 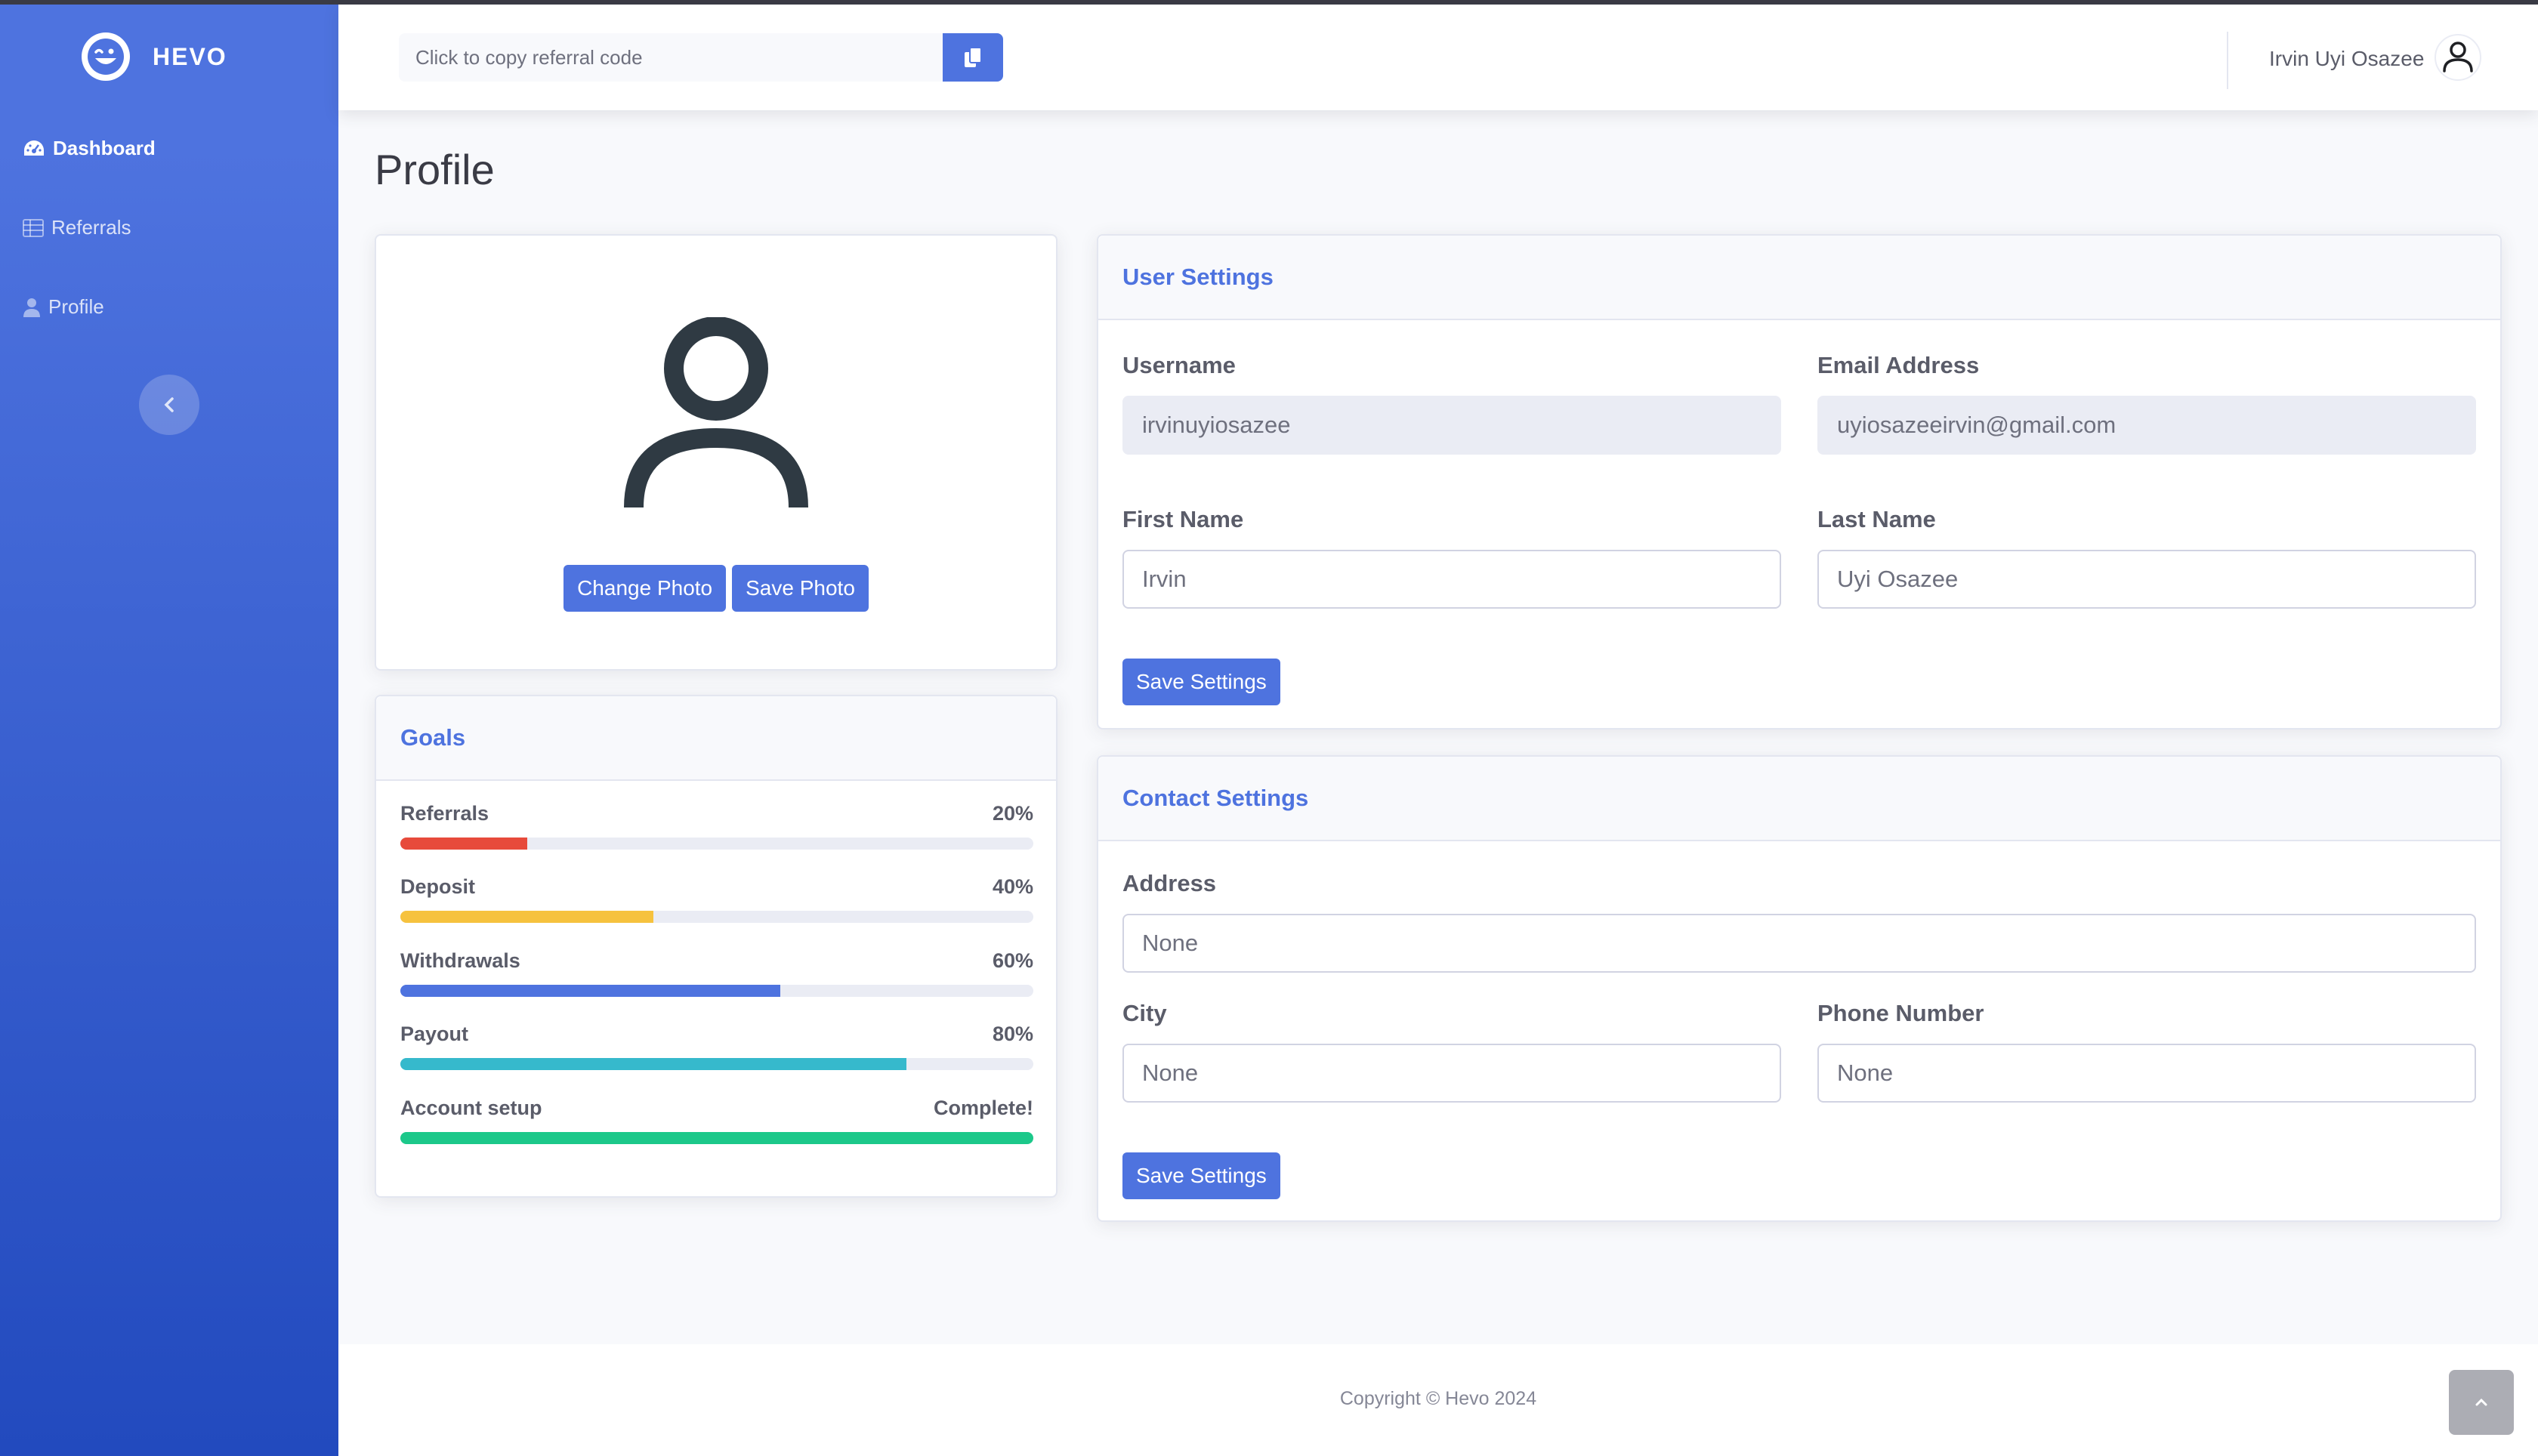 What do you see at coordinates (671, 57) in the screenshot?
I see `referral-code-input` at bounding box center [671, 57].